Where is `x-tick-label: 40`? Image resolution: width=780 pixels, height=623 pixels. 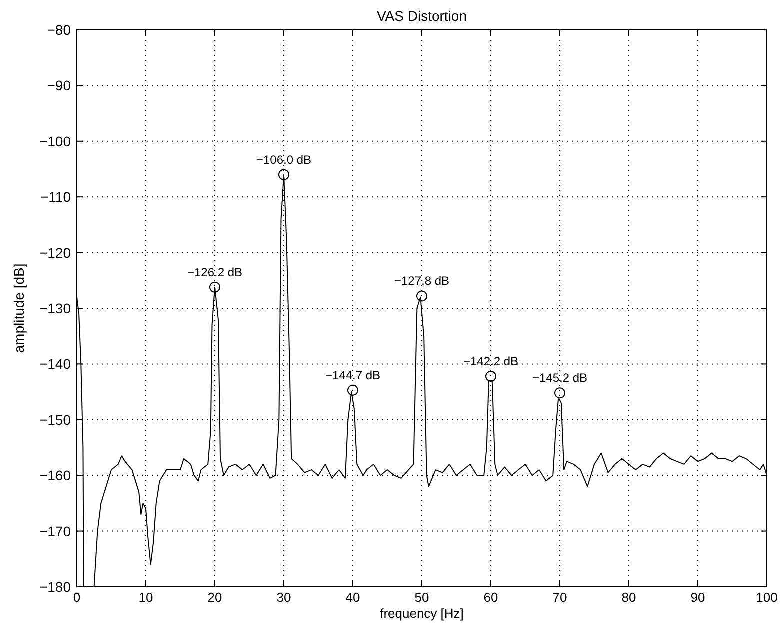
x-tick-label: 40 is located at coordinates (353, 597).